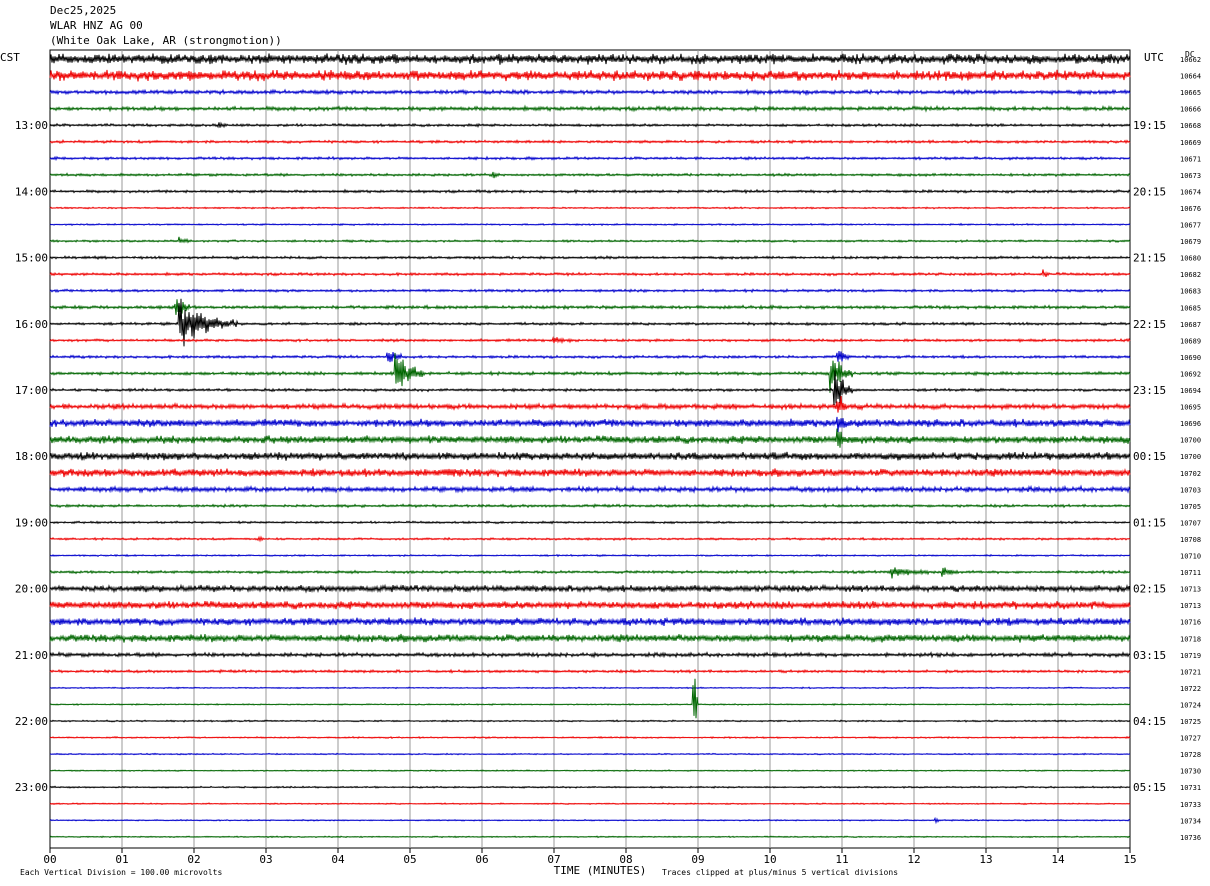 Image resolution: width=1210 pixels, height=886 pixels. Describe the element at coordinates (1129, 859) in the screenshot. I see `x-tick-label: 15` at that location.